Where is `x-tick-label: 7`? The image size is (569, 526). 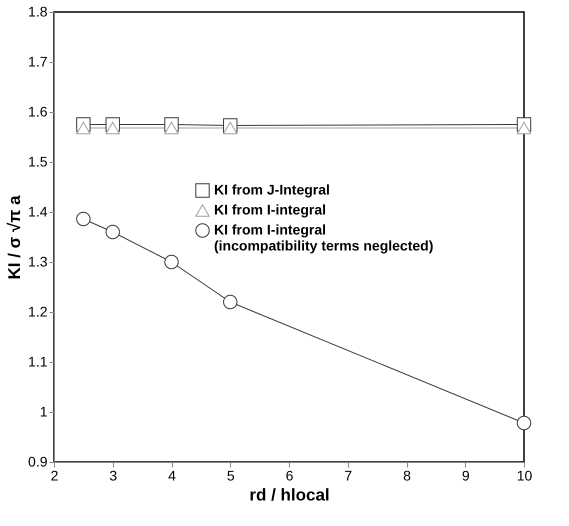
x-tick-label: 7 is located at coordinates (348, 476).